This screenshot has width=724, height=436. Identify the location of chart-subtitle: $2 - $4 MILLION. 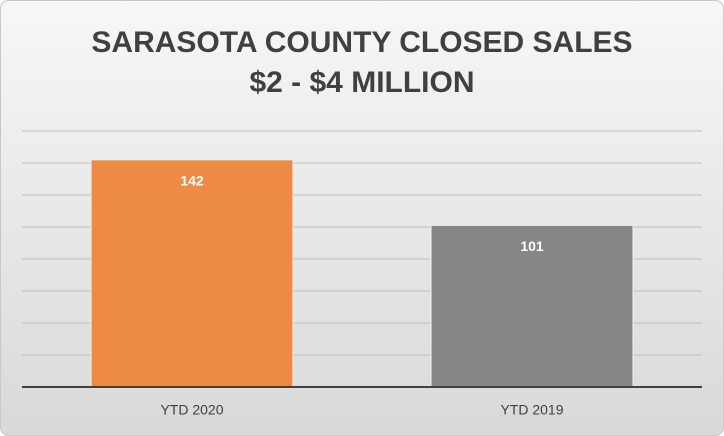
(361, 82).